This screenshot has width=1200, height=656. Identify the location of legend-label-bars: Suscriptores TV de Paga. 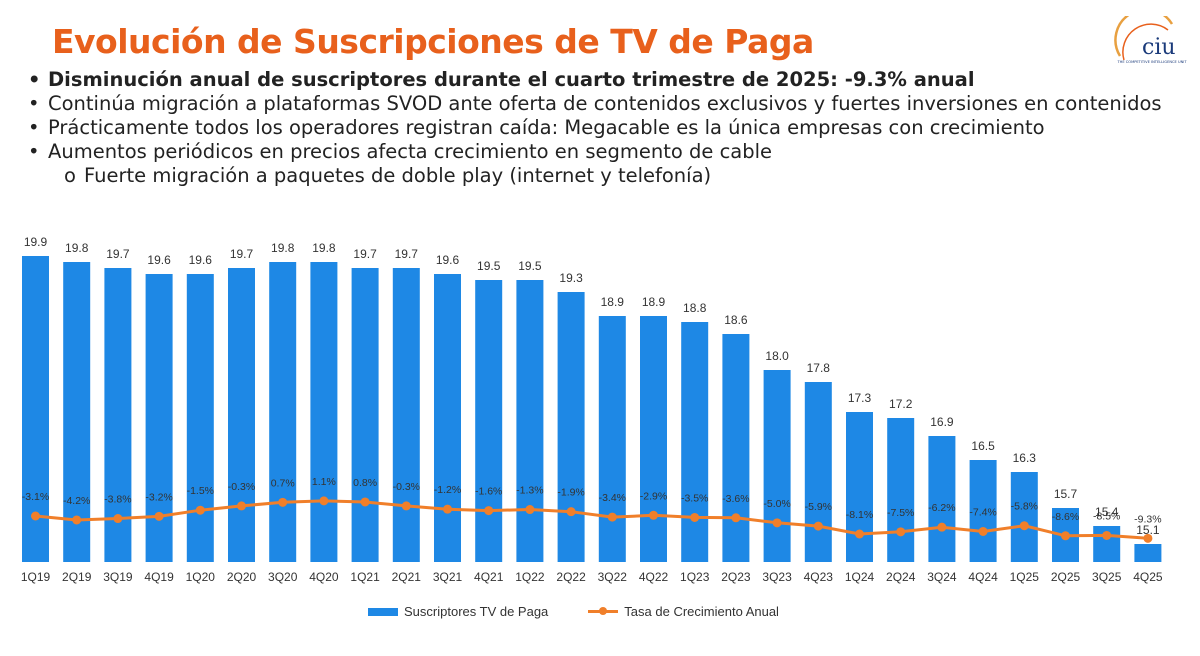
(476, 611).